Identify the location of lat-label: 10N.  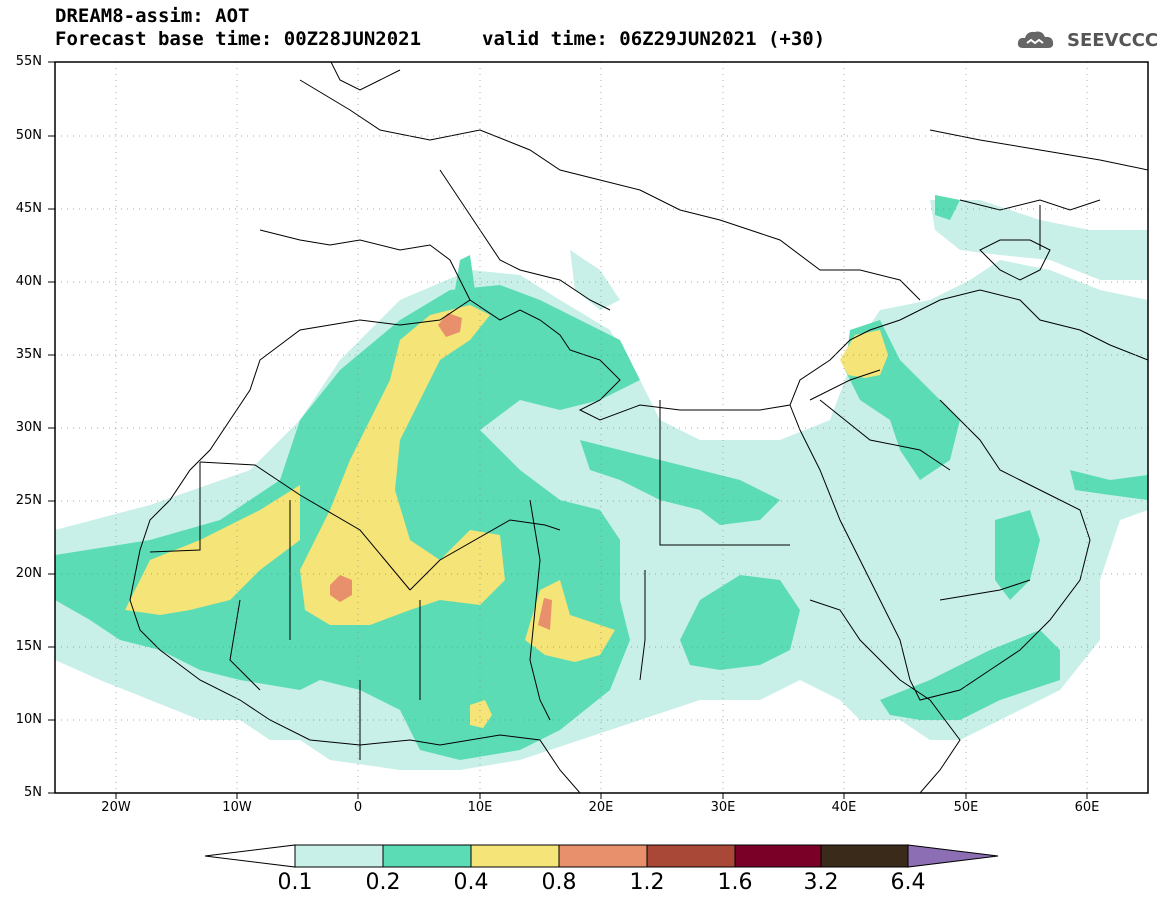
(28, 719).